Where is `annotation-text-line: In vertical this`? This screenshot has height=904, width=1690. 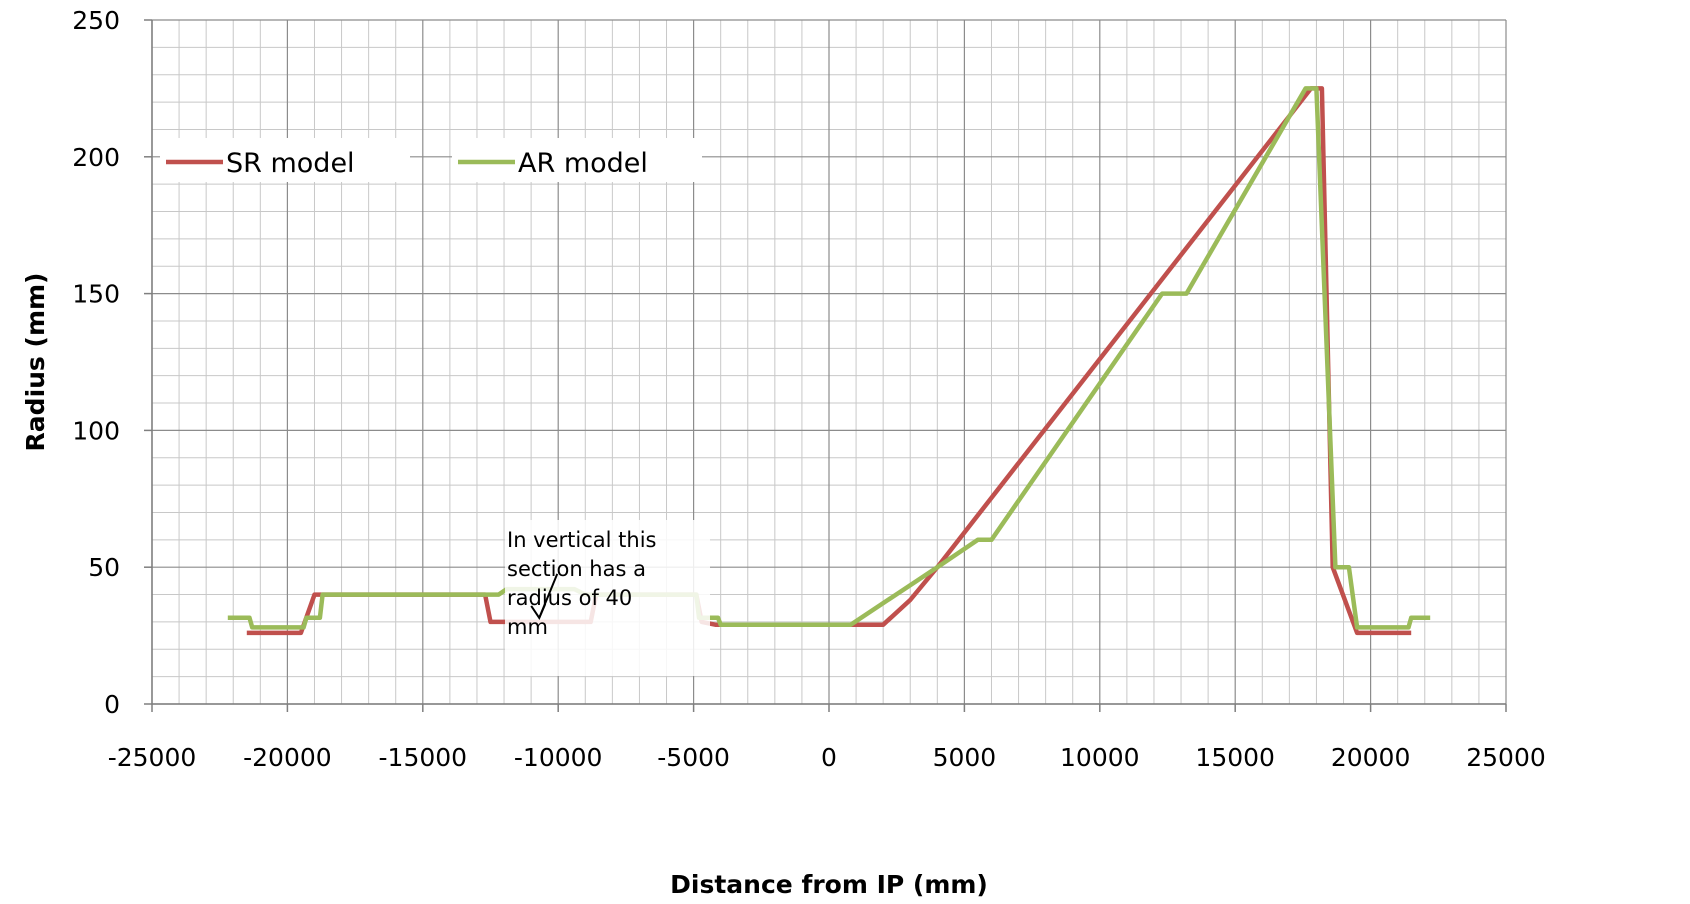 annotation-text-line: In vertical this is located at coordinates (581, 540).